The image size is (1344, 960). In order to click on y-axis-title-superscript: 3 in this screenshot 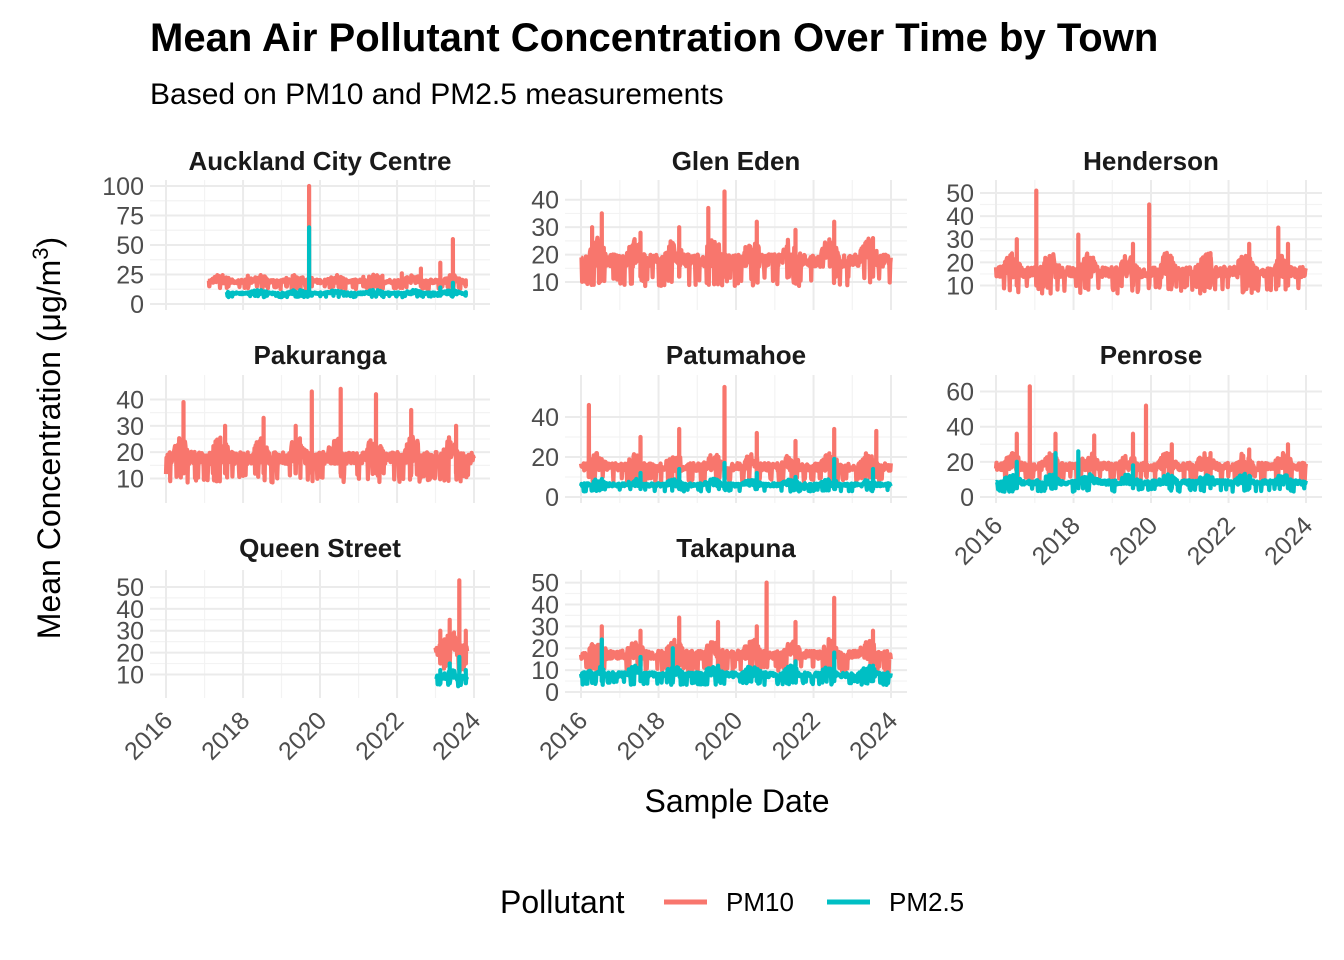, I will do `click(40, 253)`.